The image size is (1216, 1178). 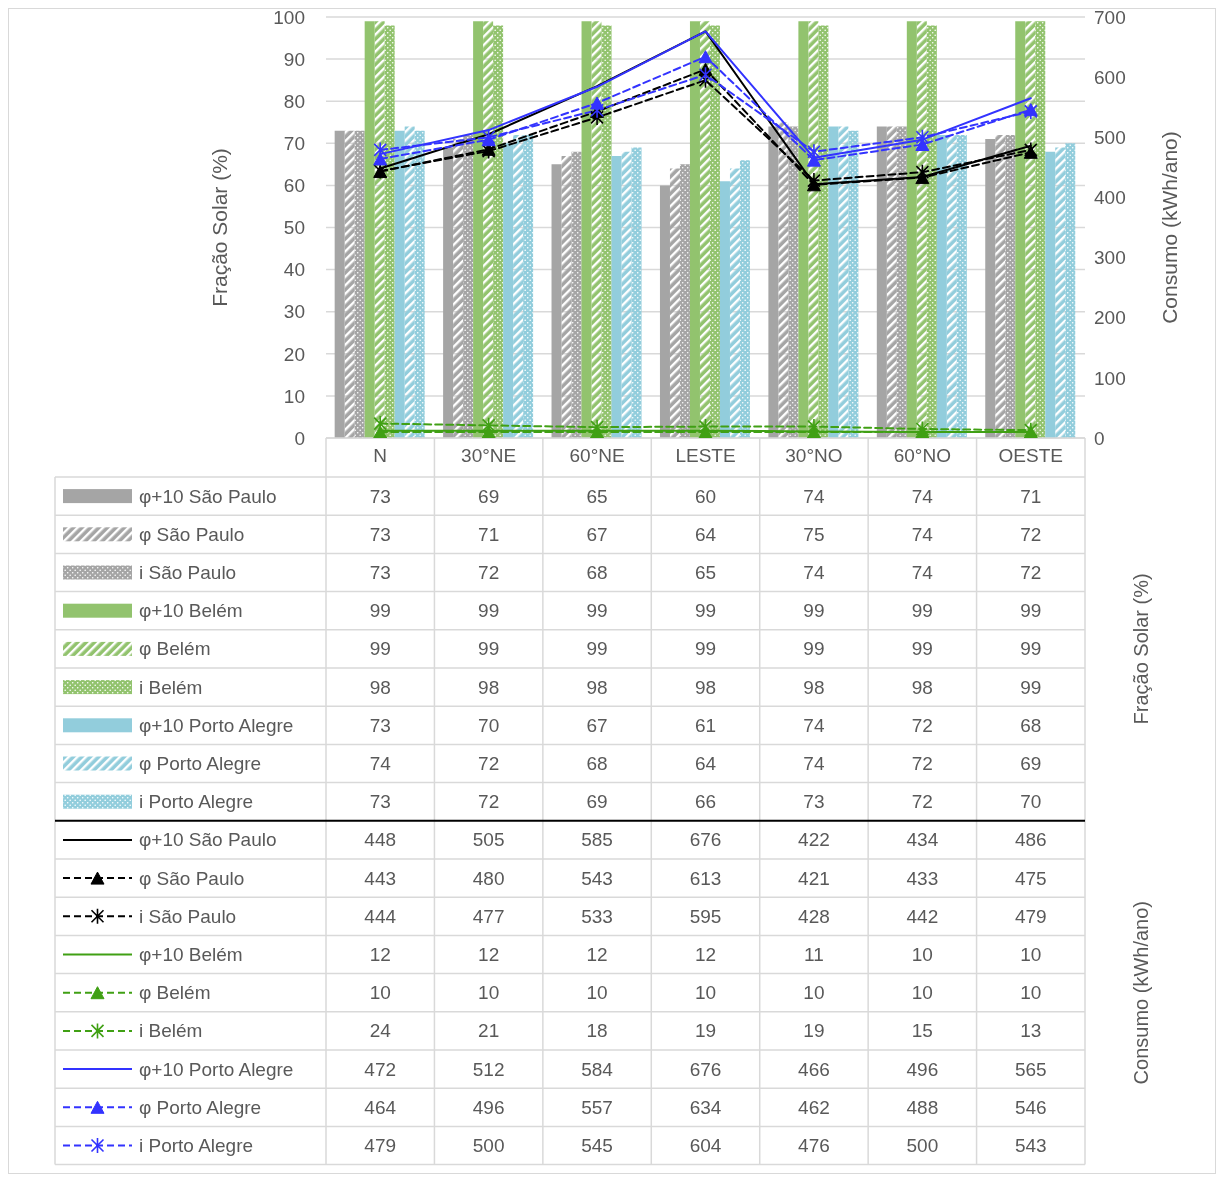 I want to click on x-tick-label: OESTE, so click(x=1030, y=456).